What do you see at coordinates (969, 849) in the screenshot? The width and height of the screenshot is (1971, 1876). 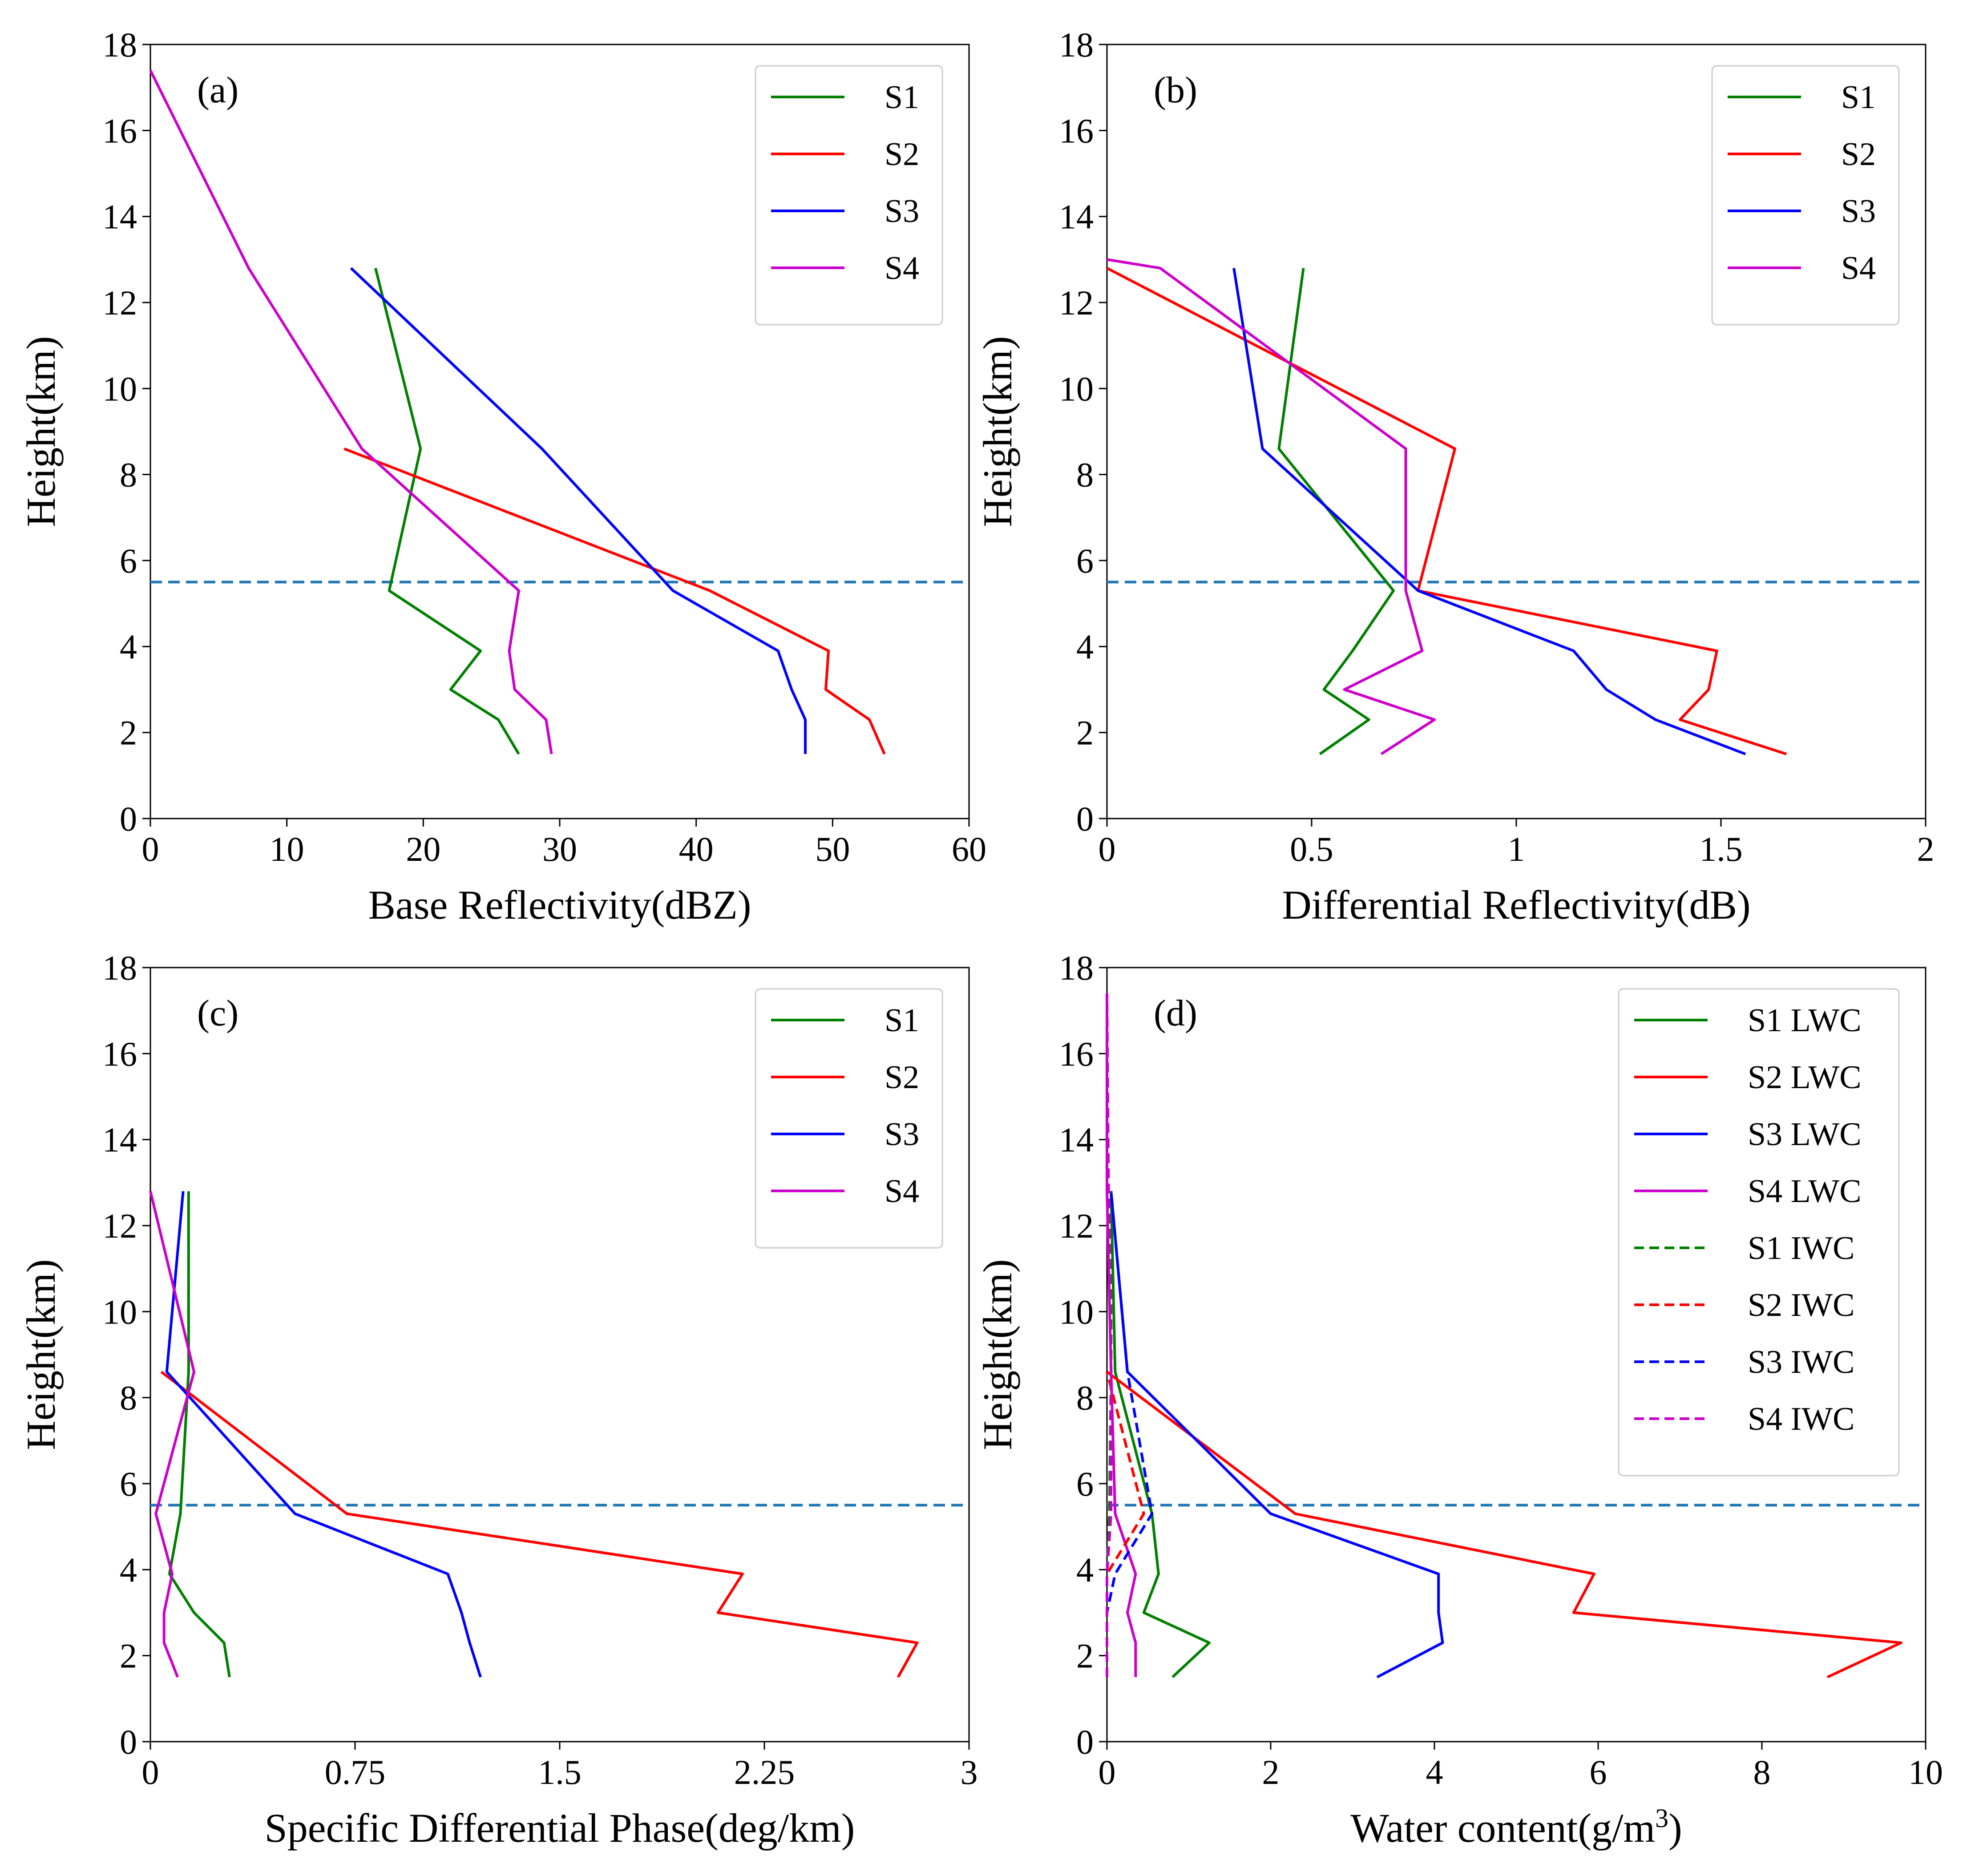 I see `panel-a-xtick-label: 60` at bounding box center [969, 849].